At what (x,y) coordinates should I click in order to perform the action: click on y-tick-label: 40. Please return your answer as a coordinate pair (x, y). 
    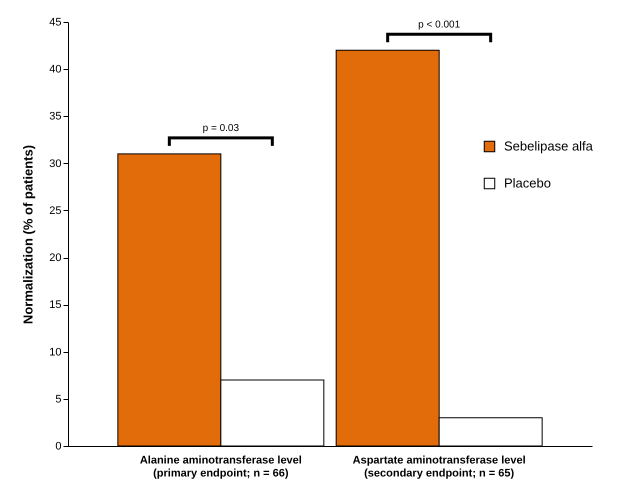
    Looking at the image, I should click on (55, 70).